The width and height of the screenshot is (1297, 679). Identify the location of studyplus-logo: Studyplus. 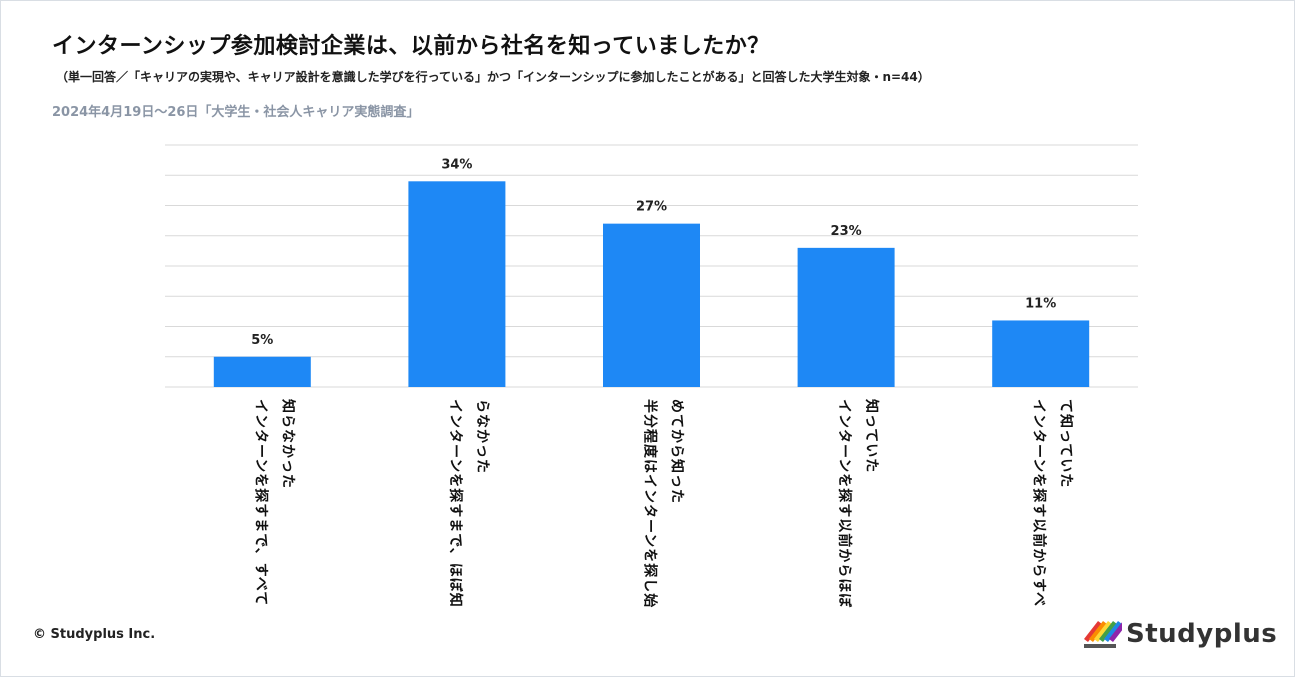
(1178, 636).